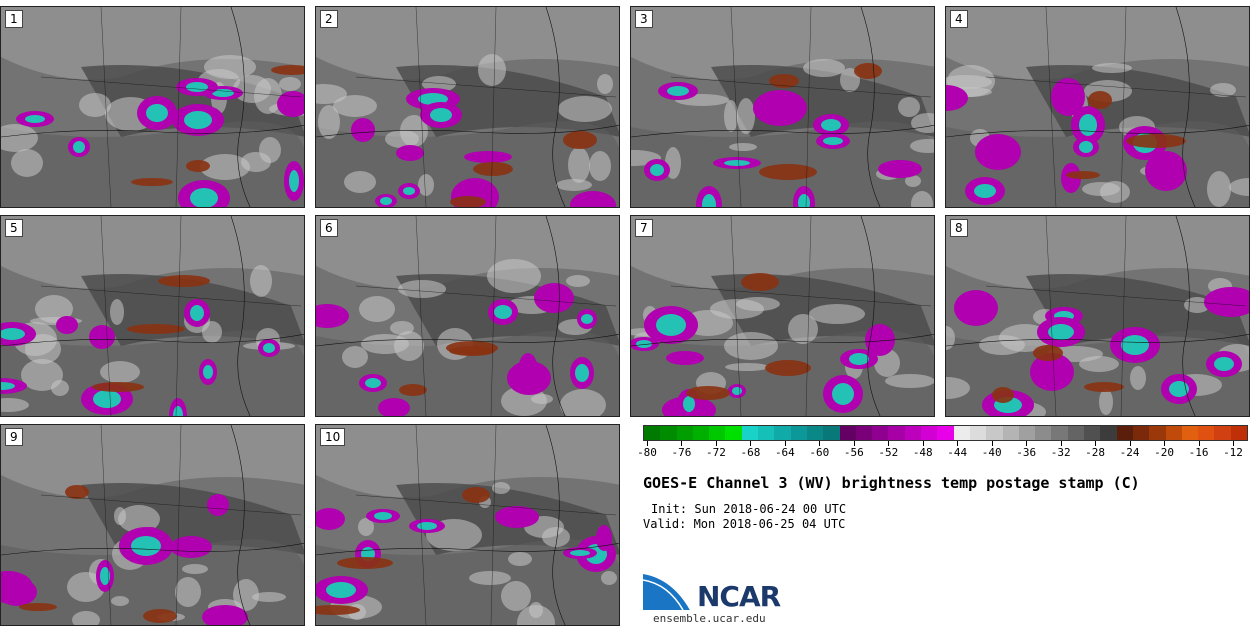  What do you see at coordinates (853, 452) in the screenshot?
I see `colorbar-tick-label: -56` at bounding box center [853, 452].